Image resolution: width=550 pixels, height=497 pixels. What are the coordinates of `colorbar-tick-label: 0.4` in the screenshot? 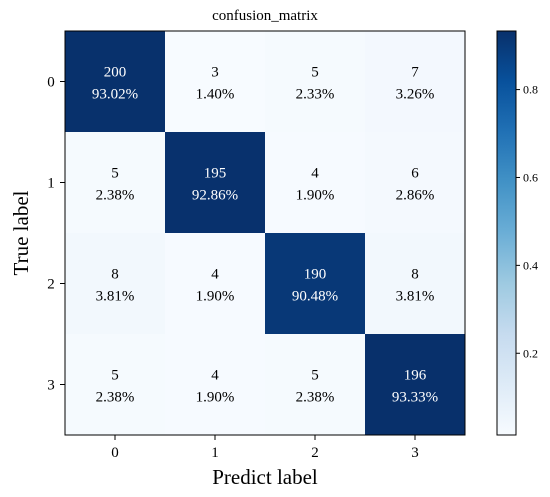 It's located at (530, 265).